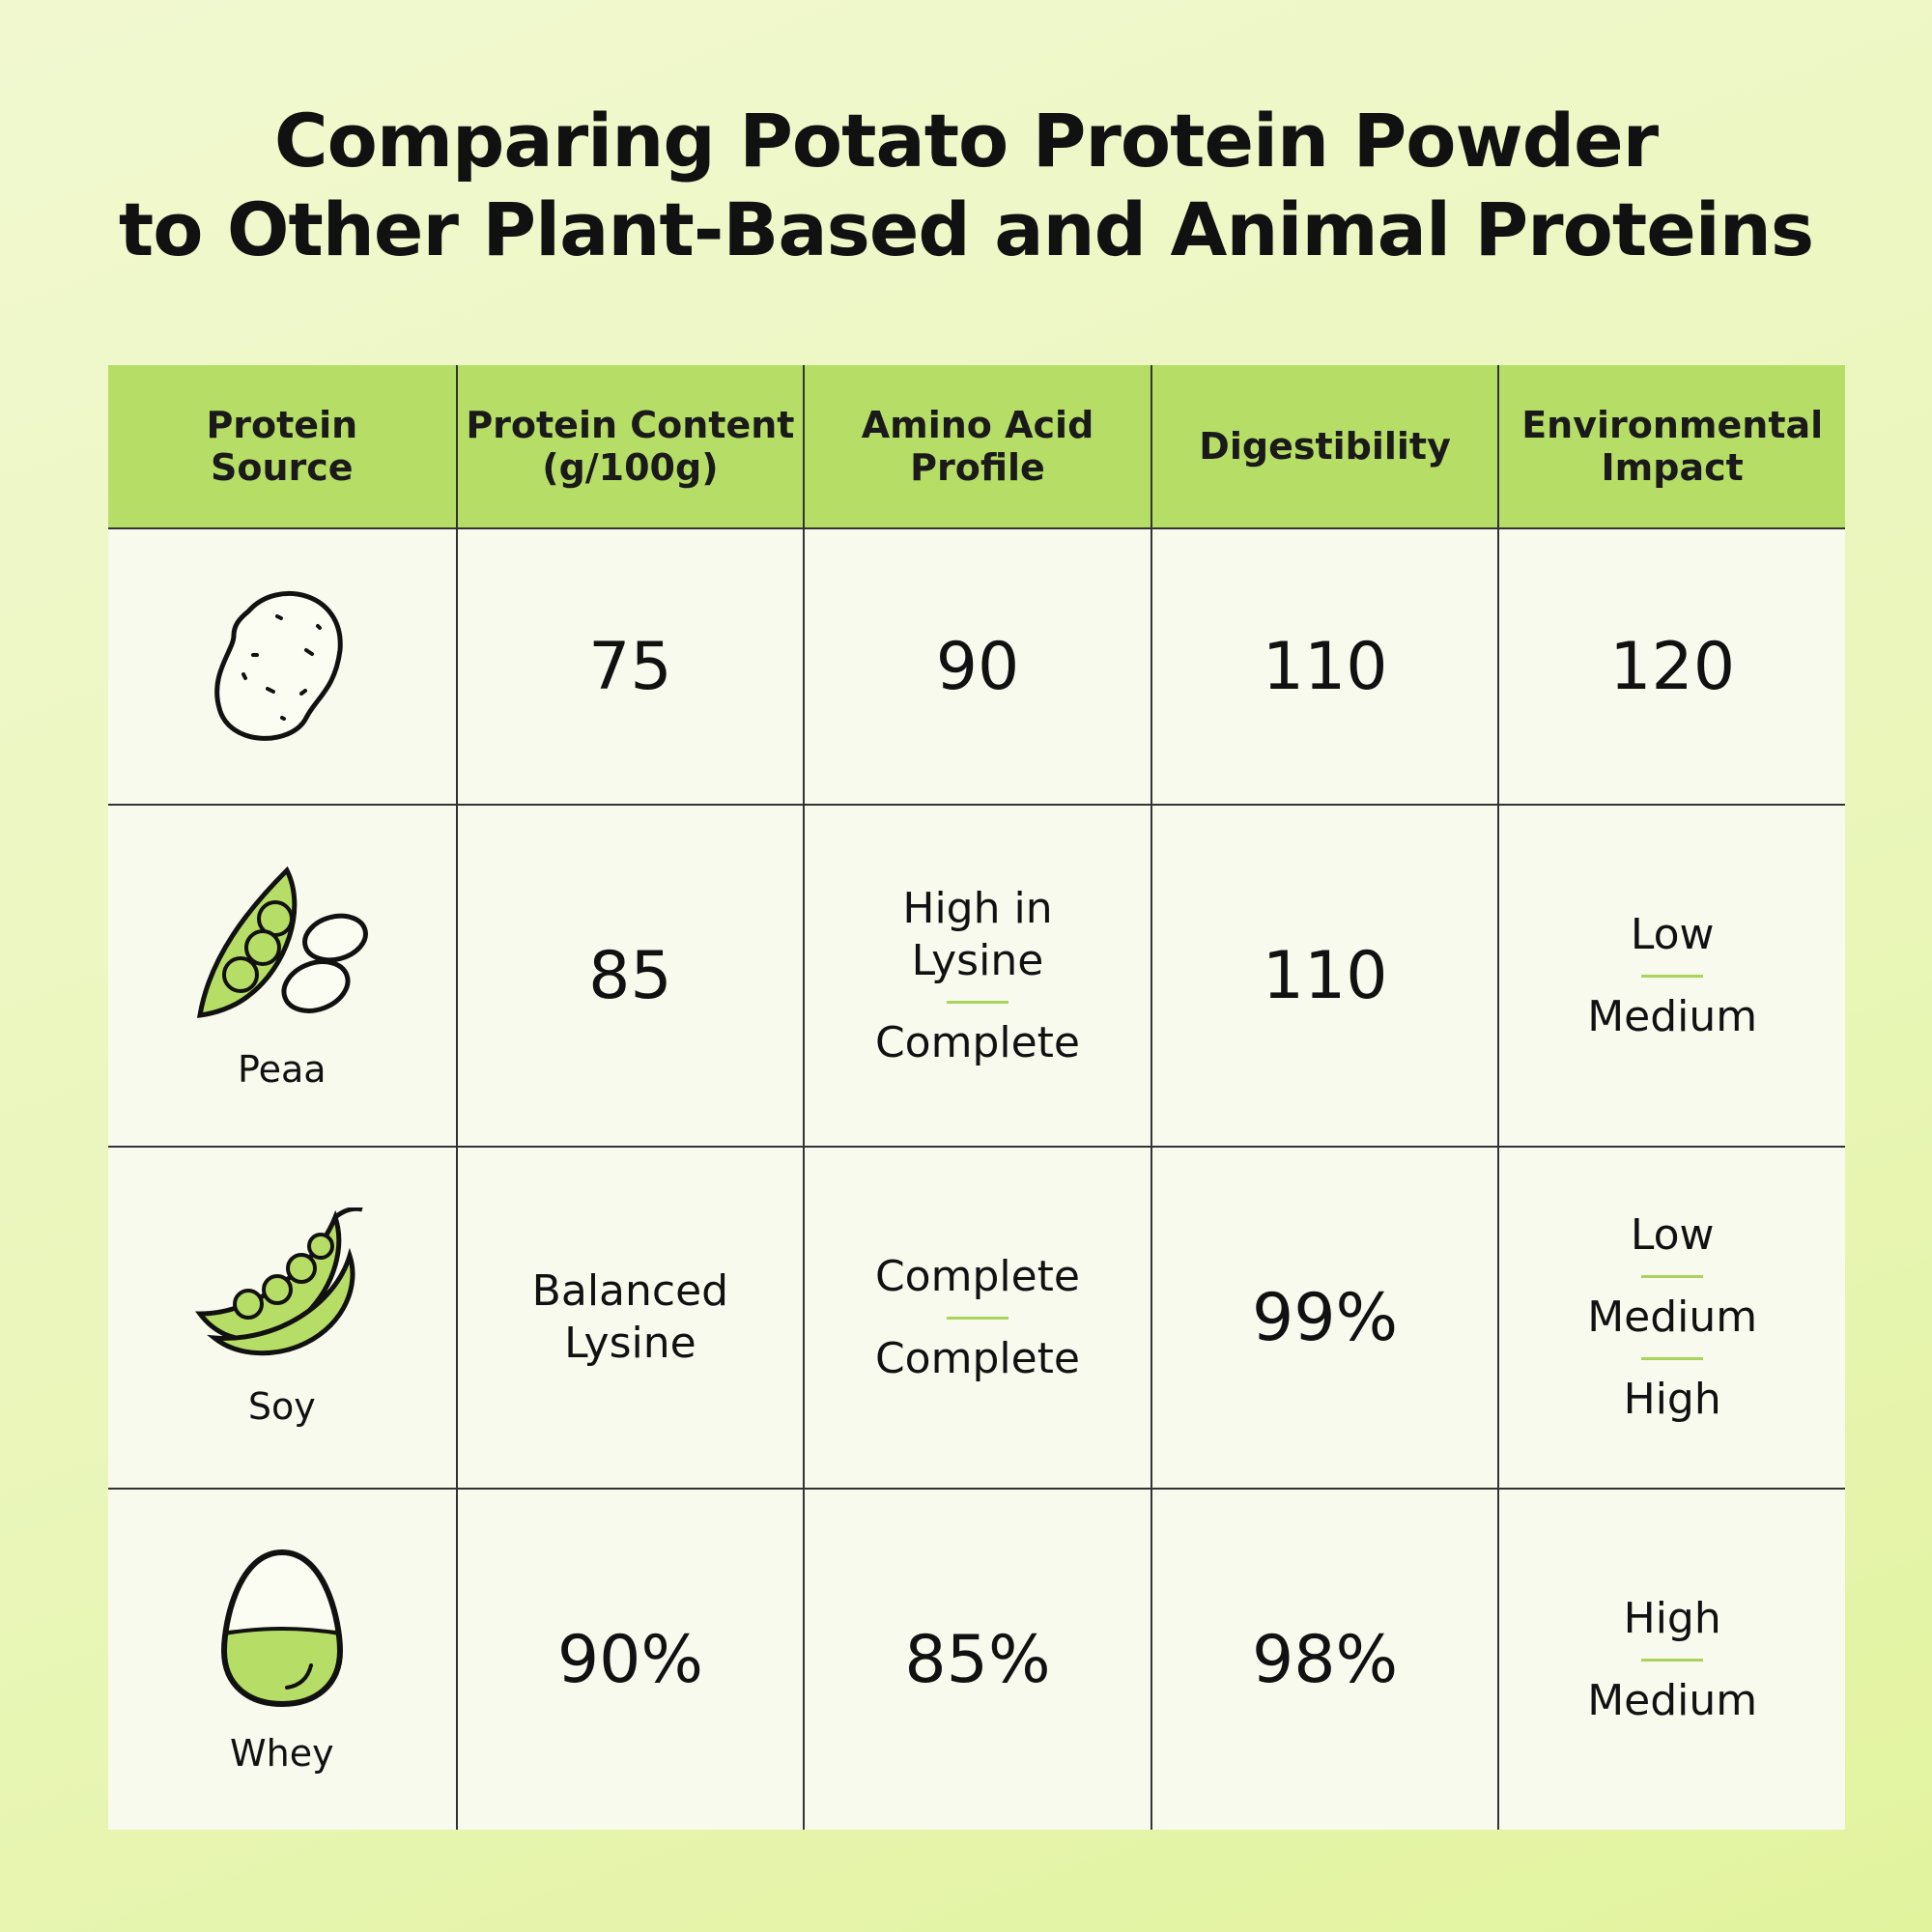  I want to click on column-header: Environmental Impact, so click(1671, 446).